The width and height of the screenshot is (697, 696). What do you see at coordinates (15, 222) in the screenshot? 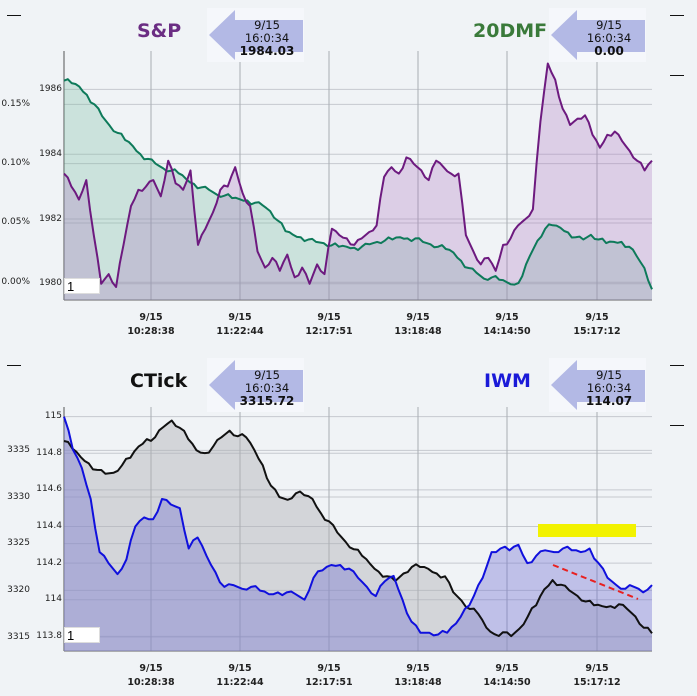
I see `y-tick-pct: 0.05%` at bounding box center [15, 222].